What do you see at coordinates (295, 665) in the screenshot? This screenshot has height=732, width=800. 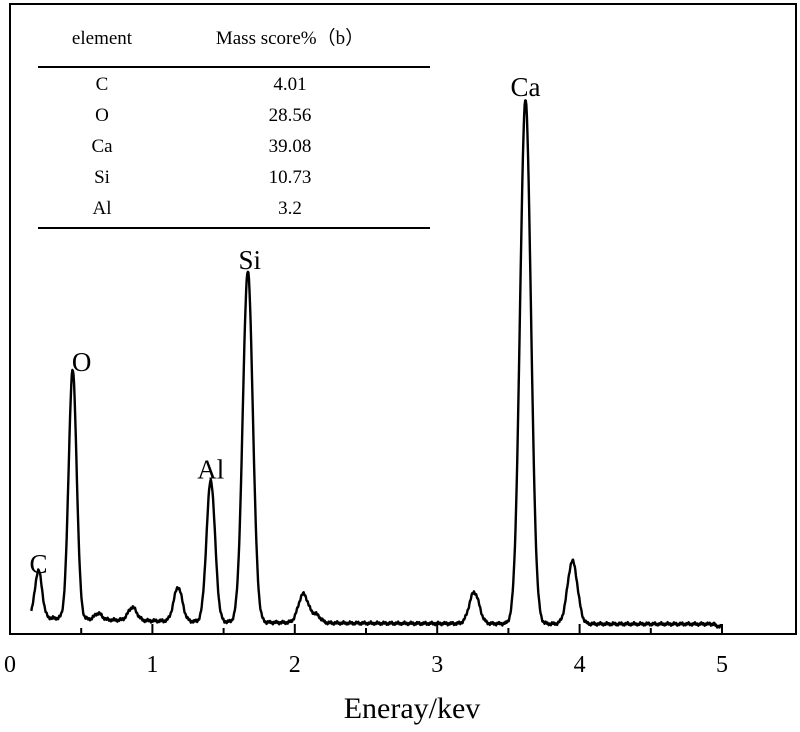 I see `x-tick-label: 2` at bounding box center [295, 665].